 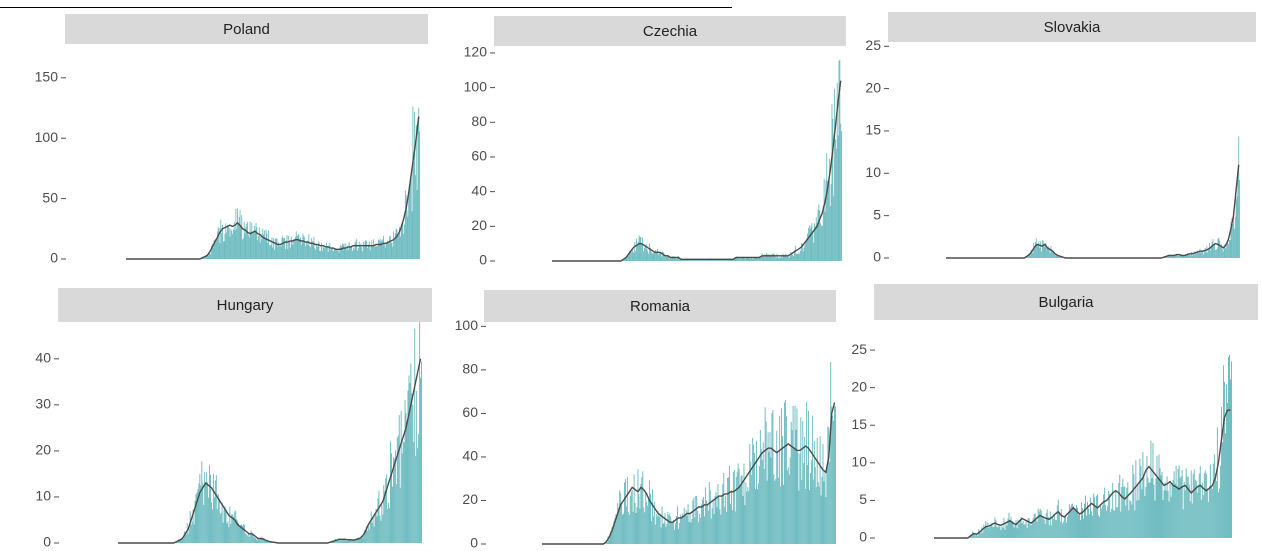 What do you see at coordinates (689, 473) in the screenshot?
I see `facet-romania-trend-line` at bounding box center [689, 473].